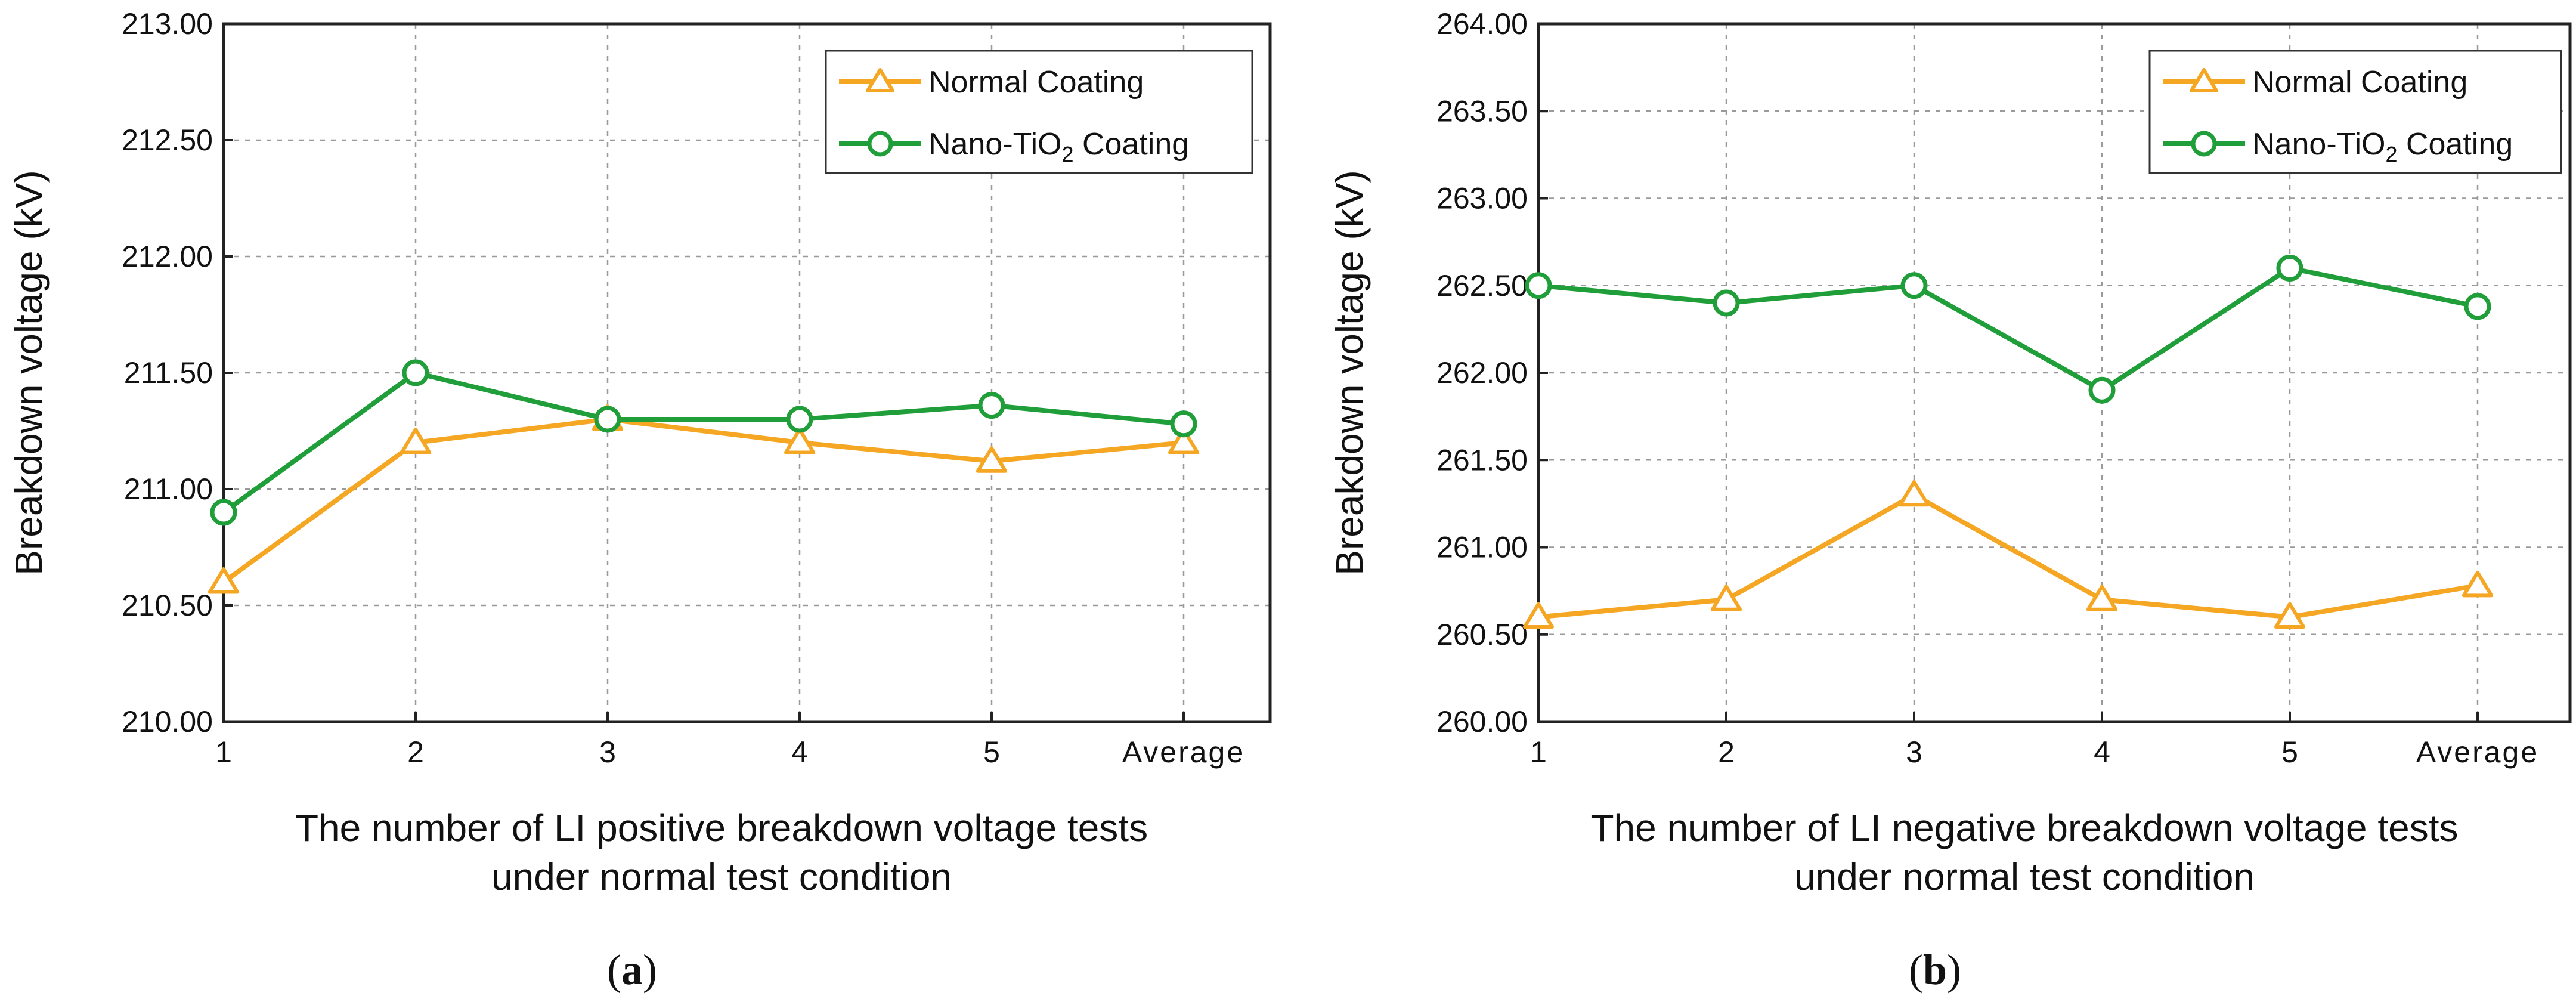  I want to click on y-tick-label: 210.00, so click(168, 721).